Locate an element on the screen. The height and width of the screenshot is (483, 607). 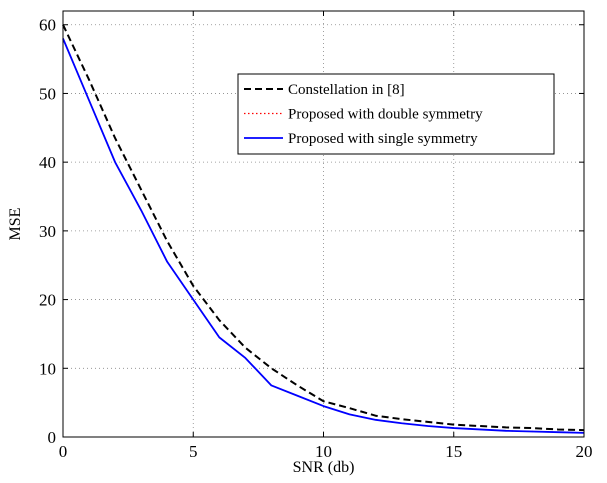
y-tick-label: 10 is located at coordinates (47, 368).